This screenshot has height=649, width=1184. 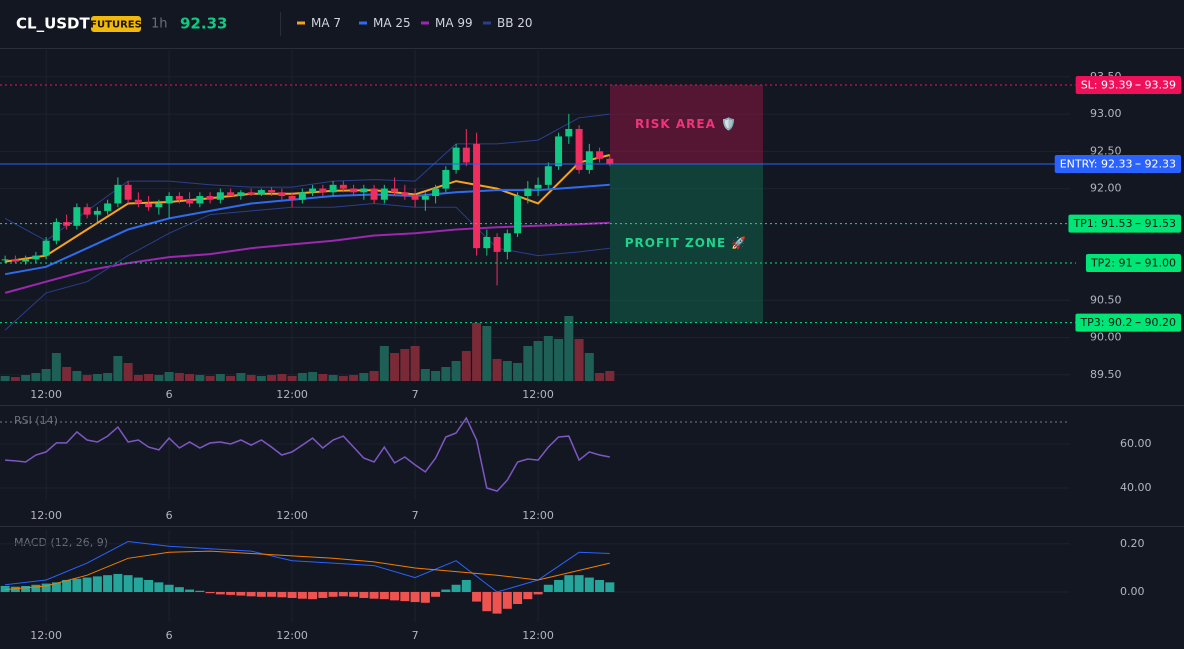 I want to click on y-tick-label: 90.00, so click(x=1106, y=337).